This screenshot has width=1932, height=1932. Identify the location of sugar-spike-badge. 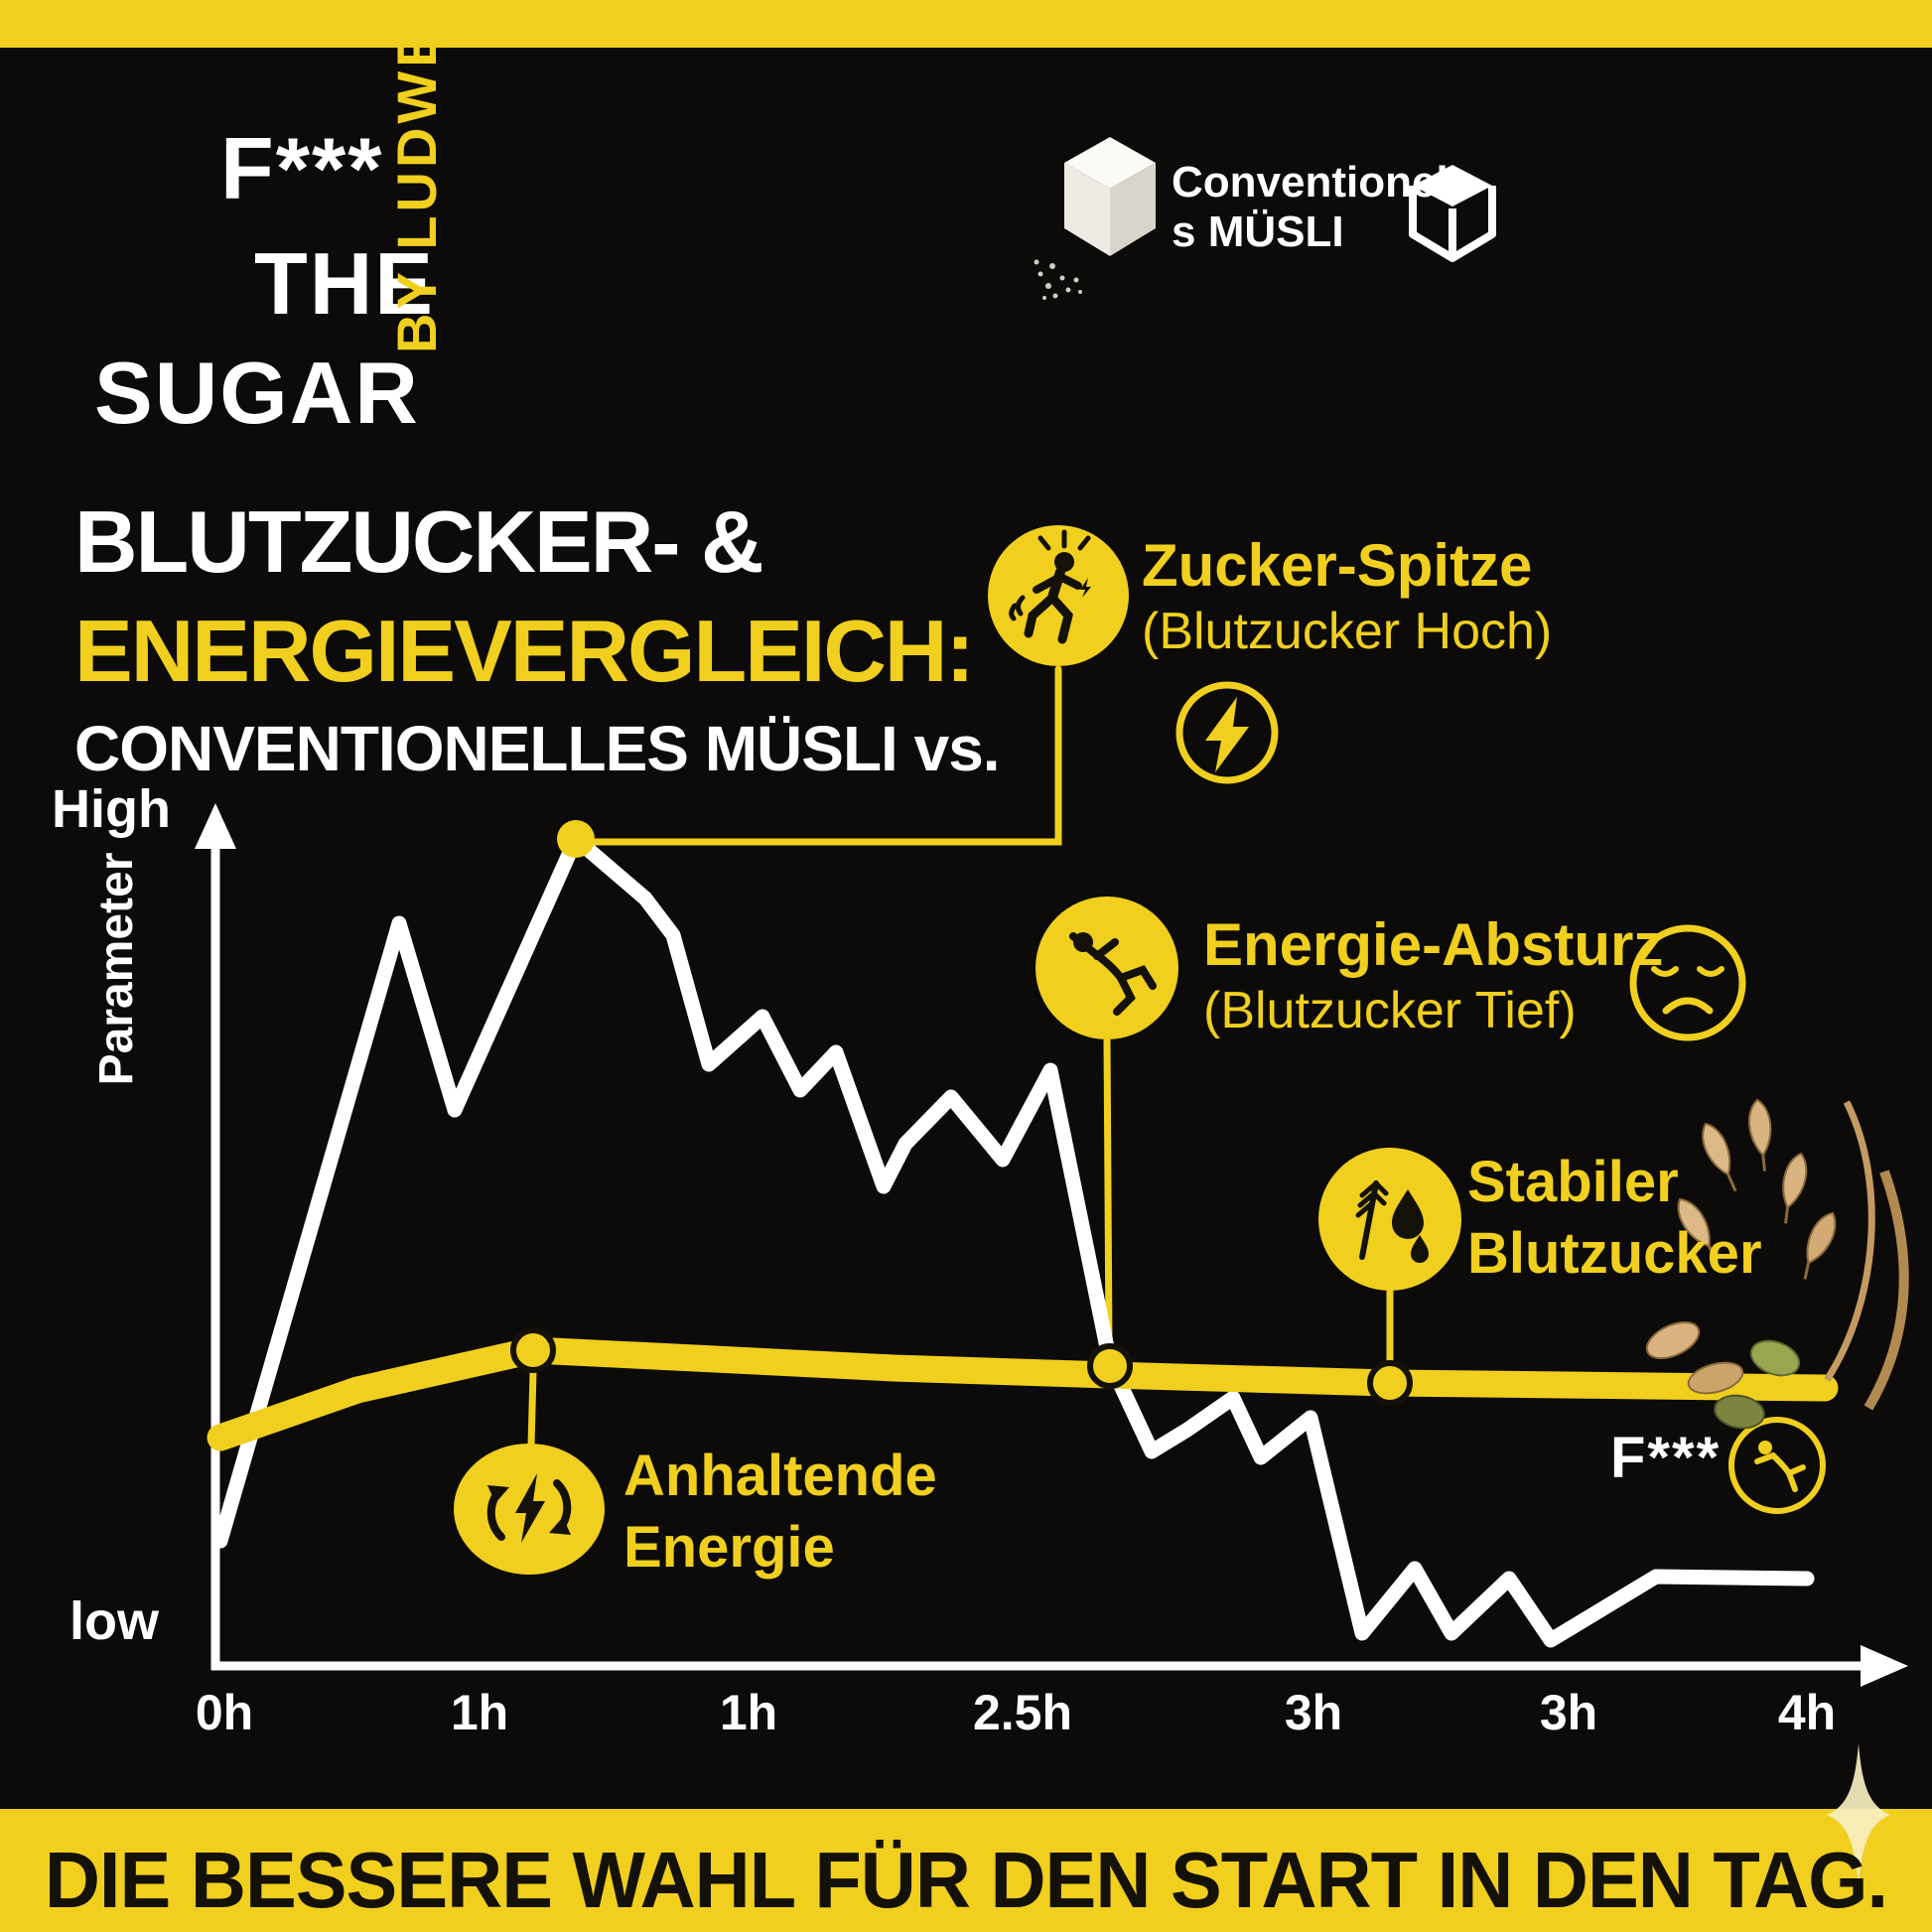
(1058, 595).